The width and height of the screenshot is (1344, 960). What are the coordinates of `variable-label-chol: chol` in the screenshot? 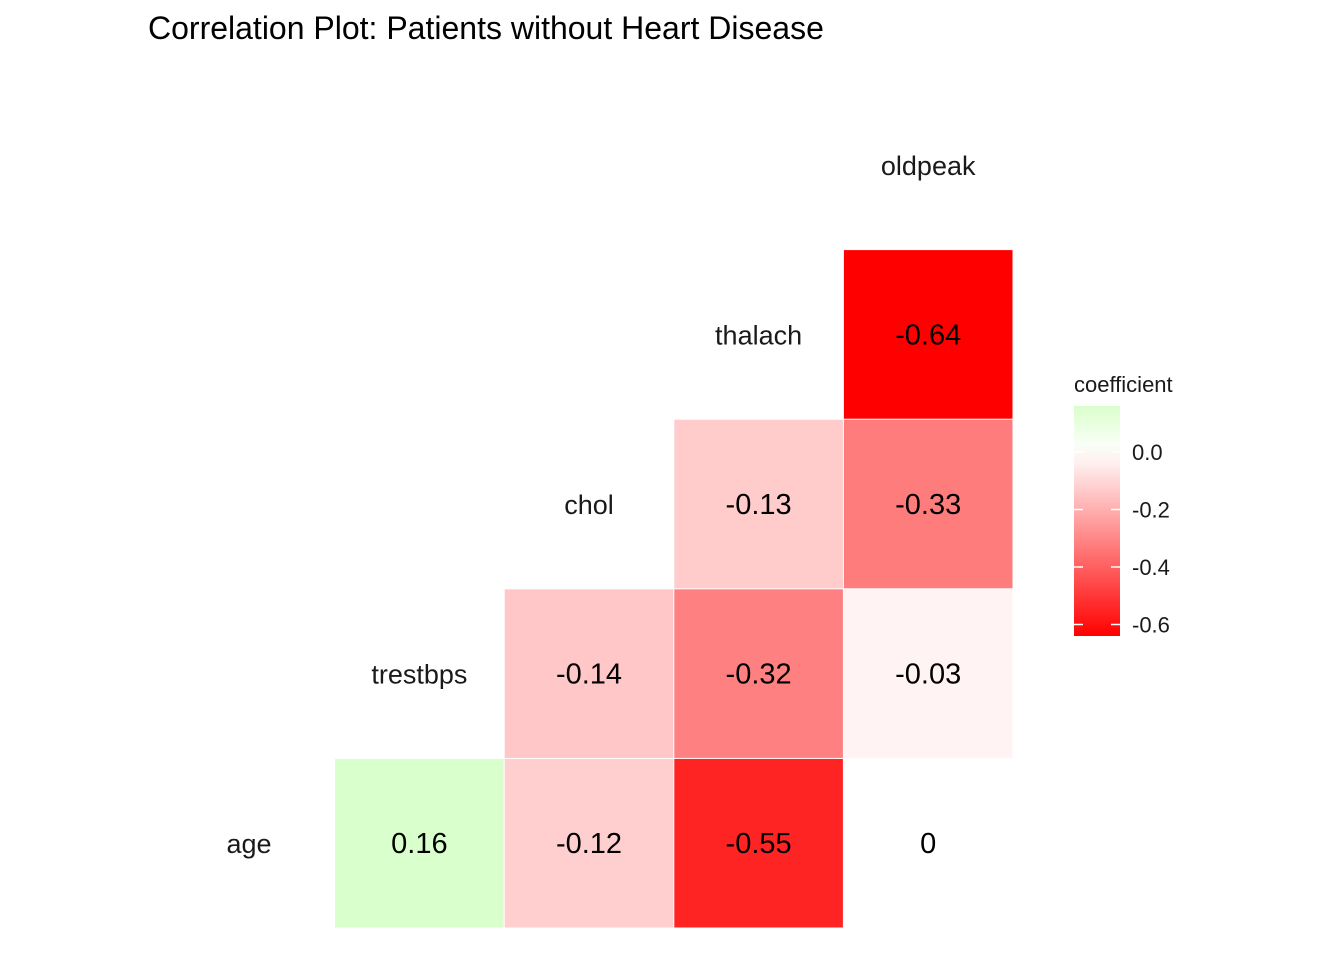 It's located at (589, 505).